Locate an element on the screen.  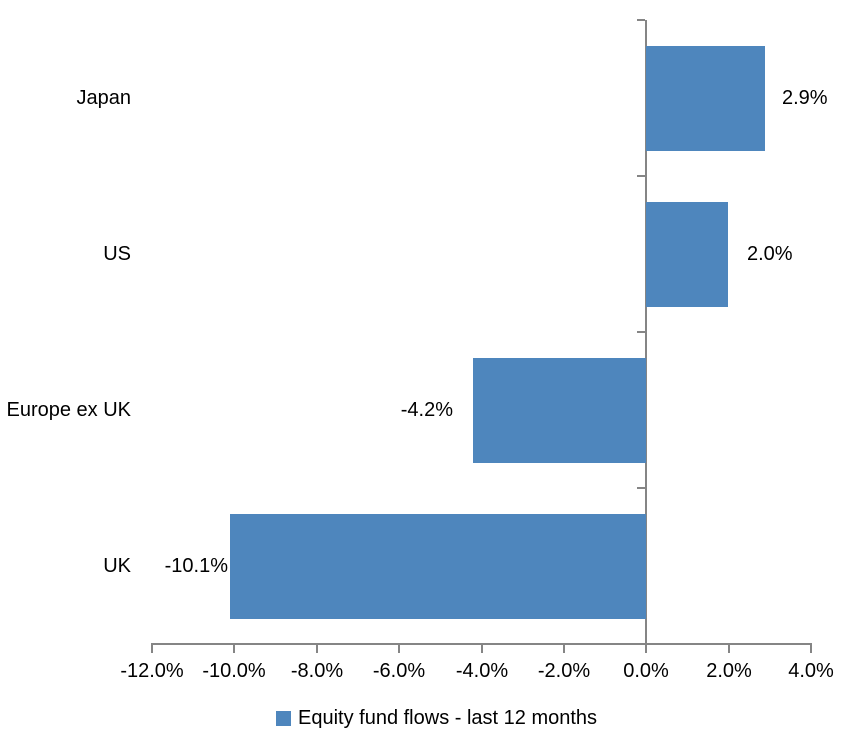
x-tick-label: -8.0% is located at coordinates (317, 671).